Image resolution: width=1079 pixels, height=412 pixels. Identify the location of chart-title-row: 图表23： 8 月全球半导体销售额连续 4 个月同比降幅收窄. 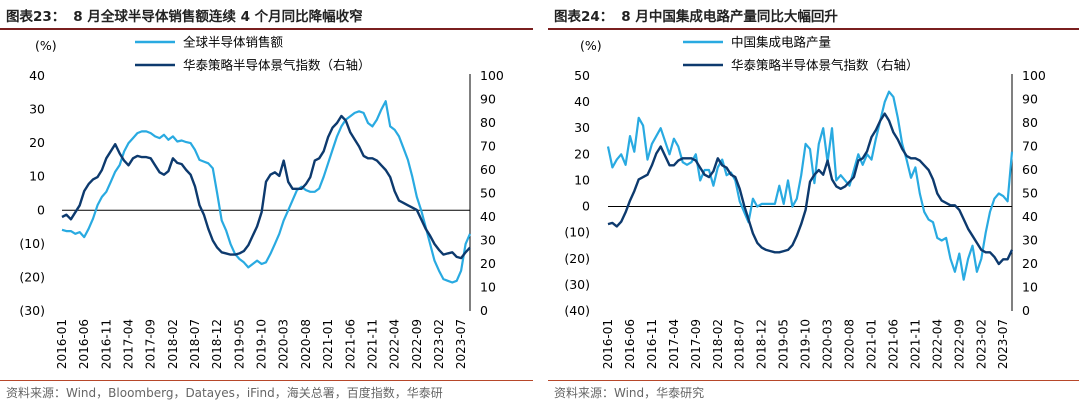
(184, 15).